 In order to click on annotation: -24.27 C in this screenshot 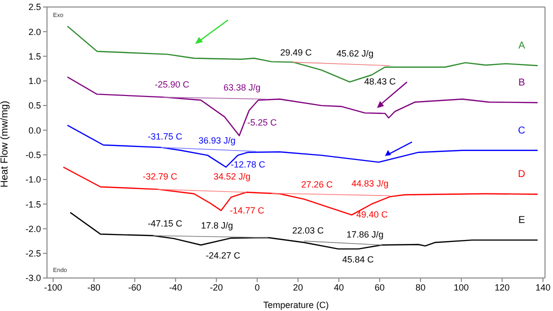, I will do `click(223, 255)`.